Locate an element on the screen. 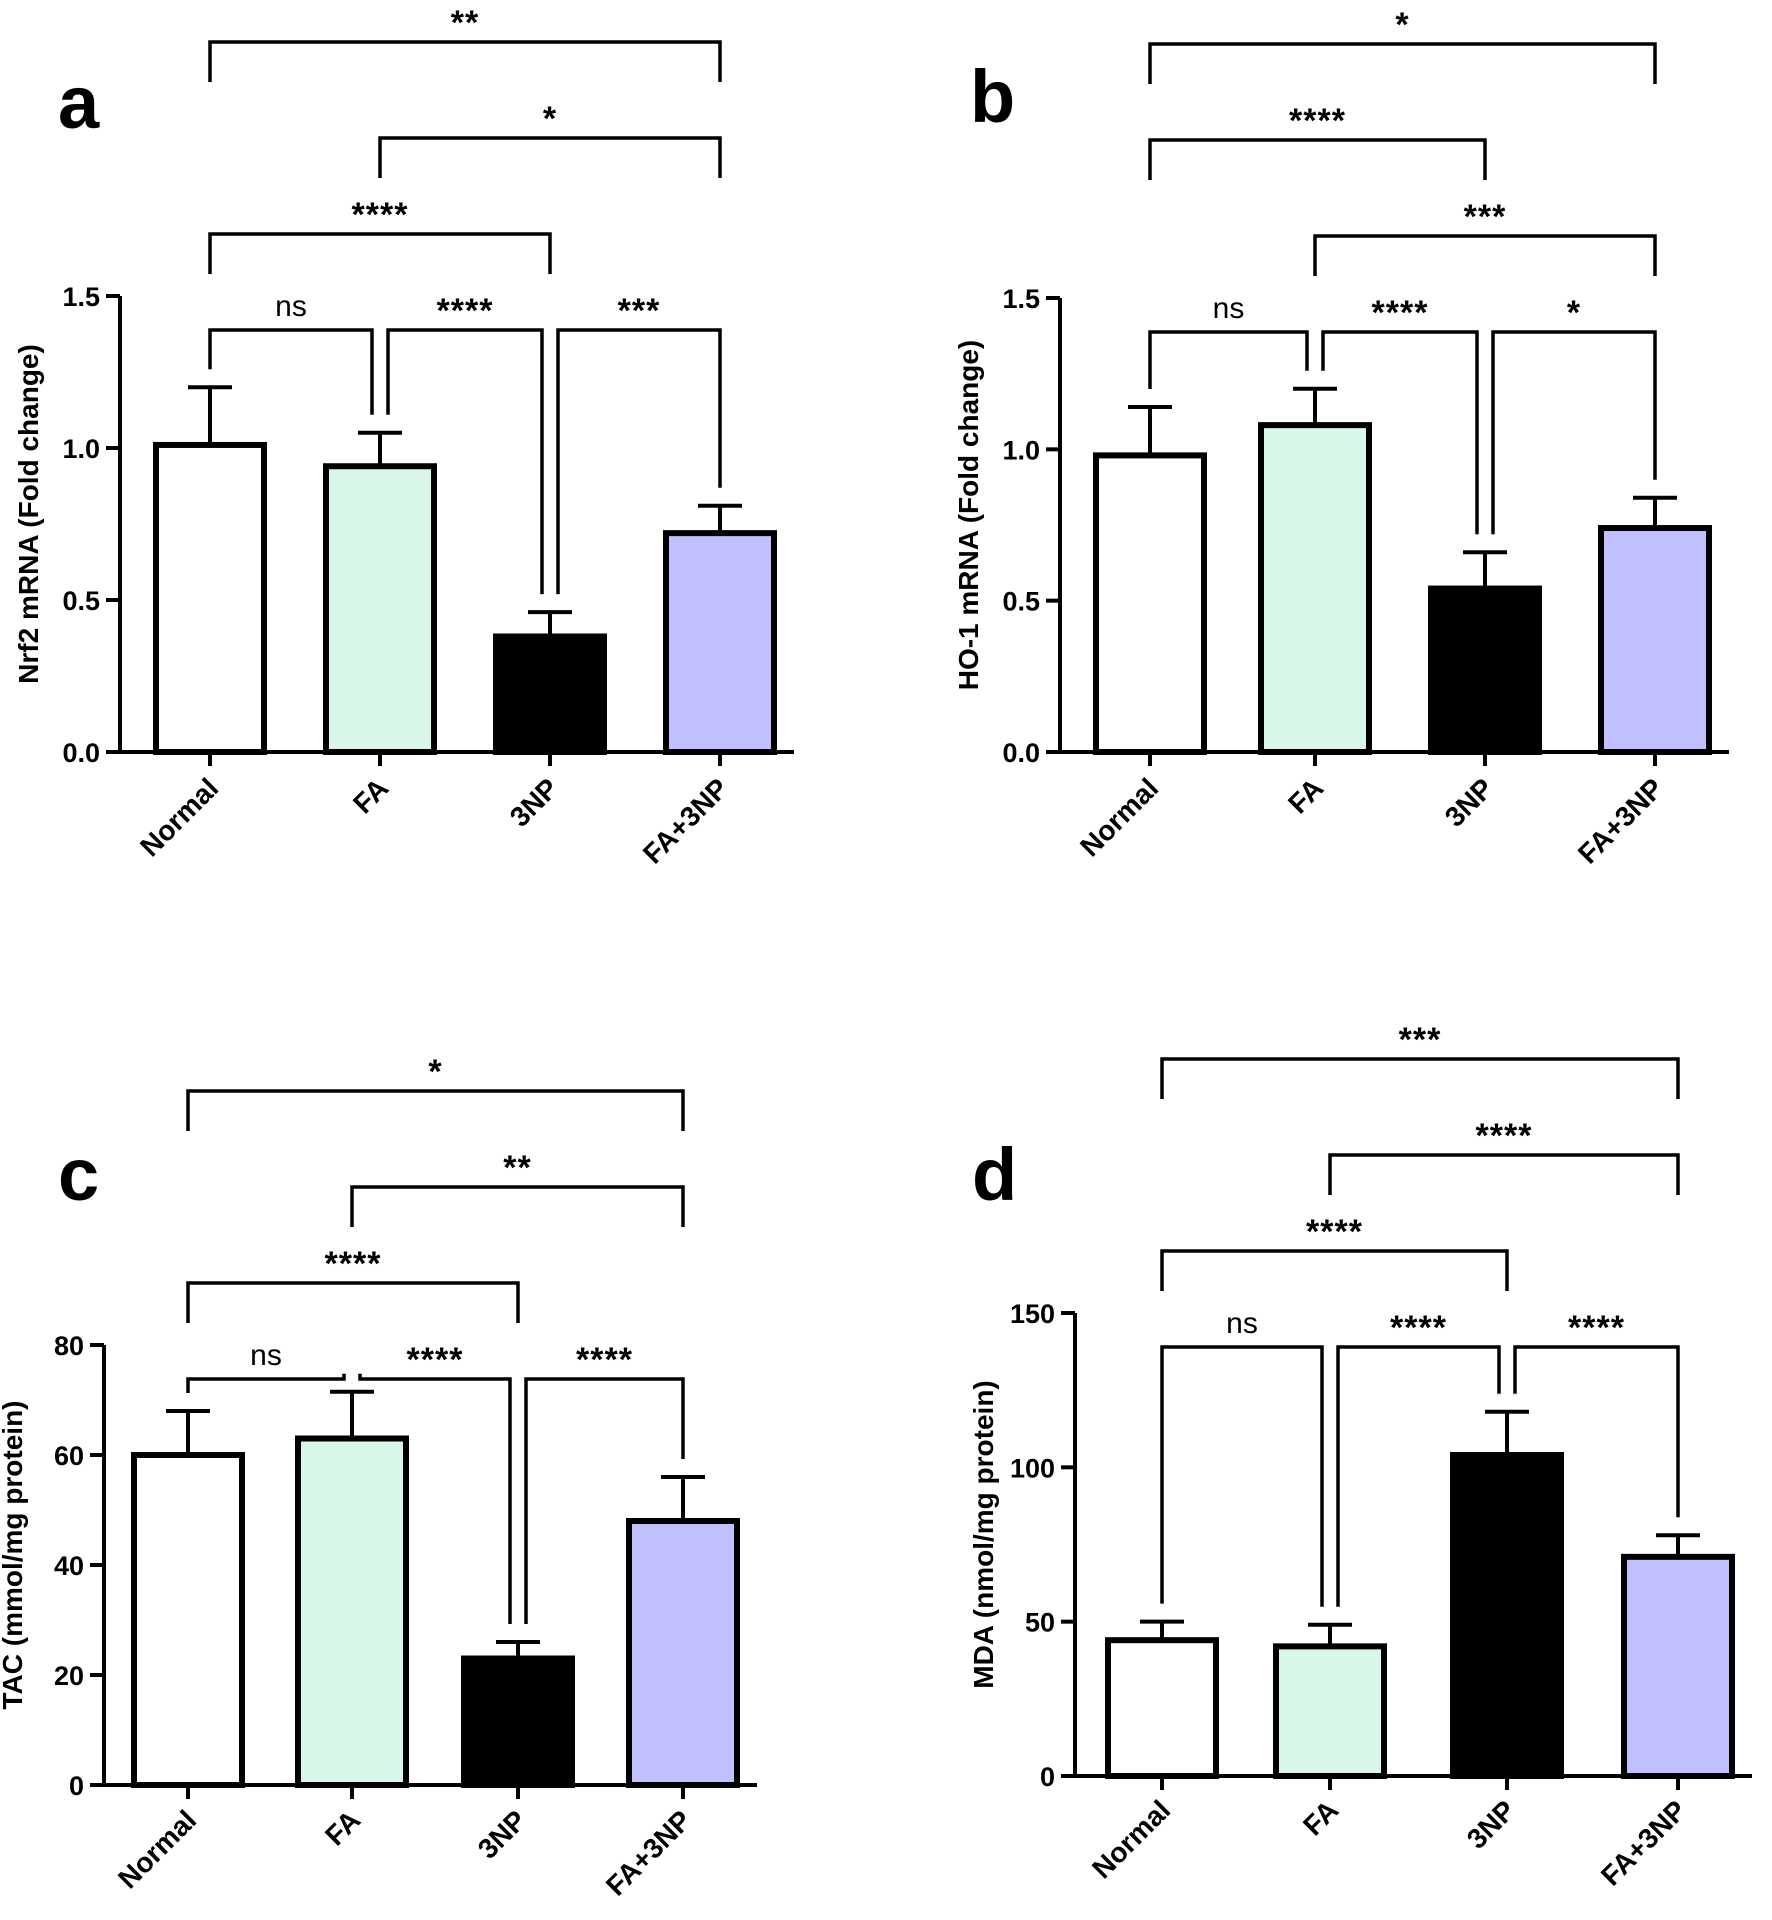 This screenshot has height=1920, width=1772. y-tick-label: 0.0 is located at coordinates (81, 753).